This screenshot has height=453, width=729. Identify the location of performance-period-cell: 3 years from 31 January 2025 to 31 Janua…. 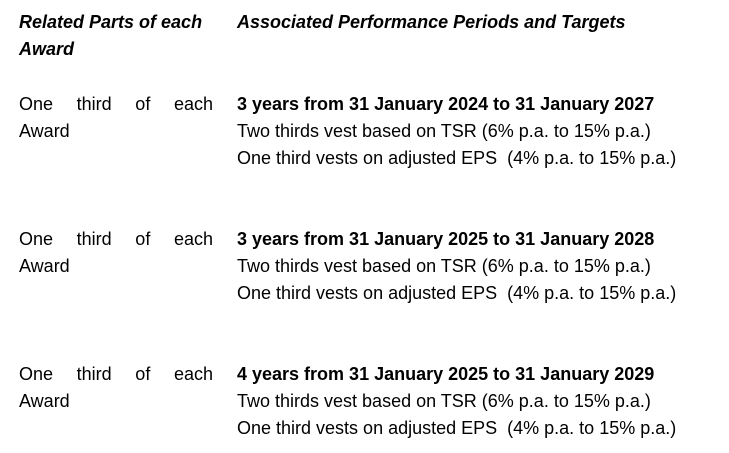
(482, 266).